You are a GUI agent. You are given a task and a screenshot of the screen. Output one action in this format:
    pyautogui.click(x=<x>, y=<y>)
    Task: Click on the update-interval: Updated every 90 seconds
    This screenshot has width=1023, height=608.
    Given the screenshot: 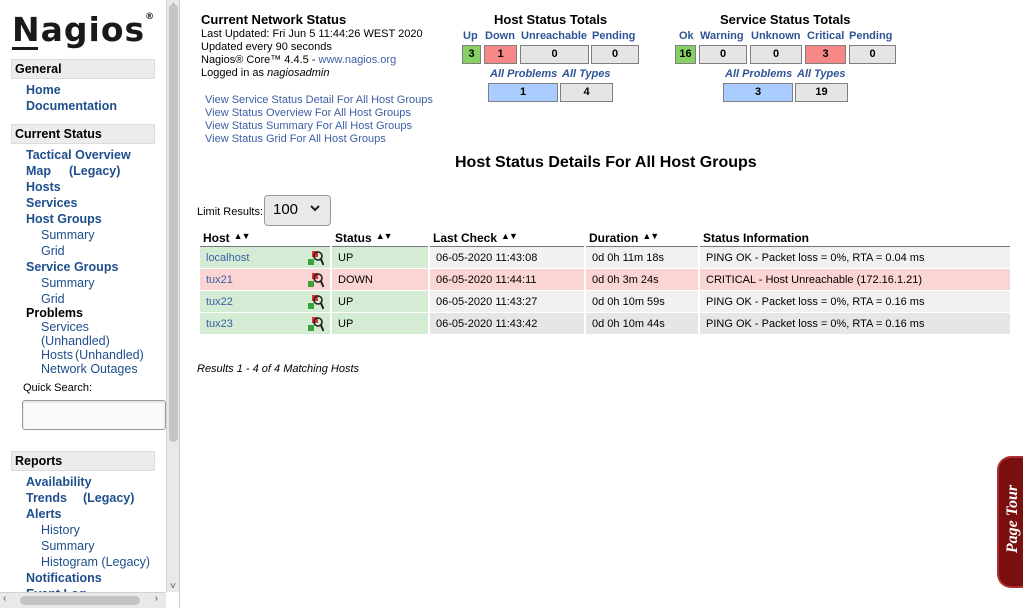 What is the action you would take?
    pyautogui.click(x=266, y=47)
    